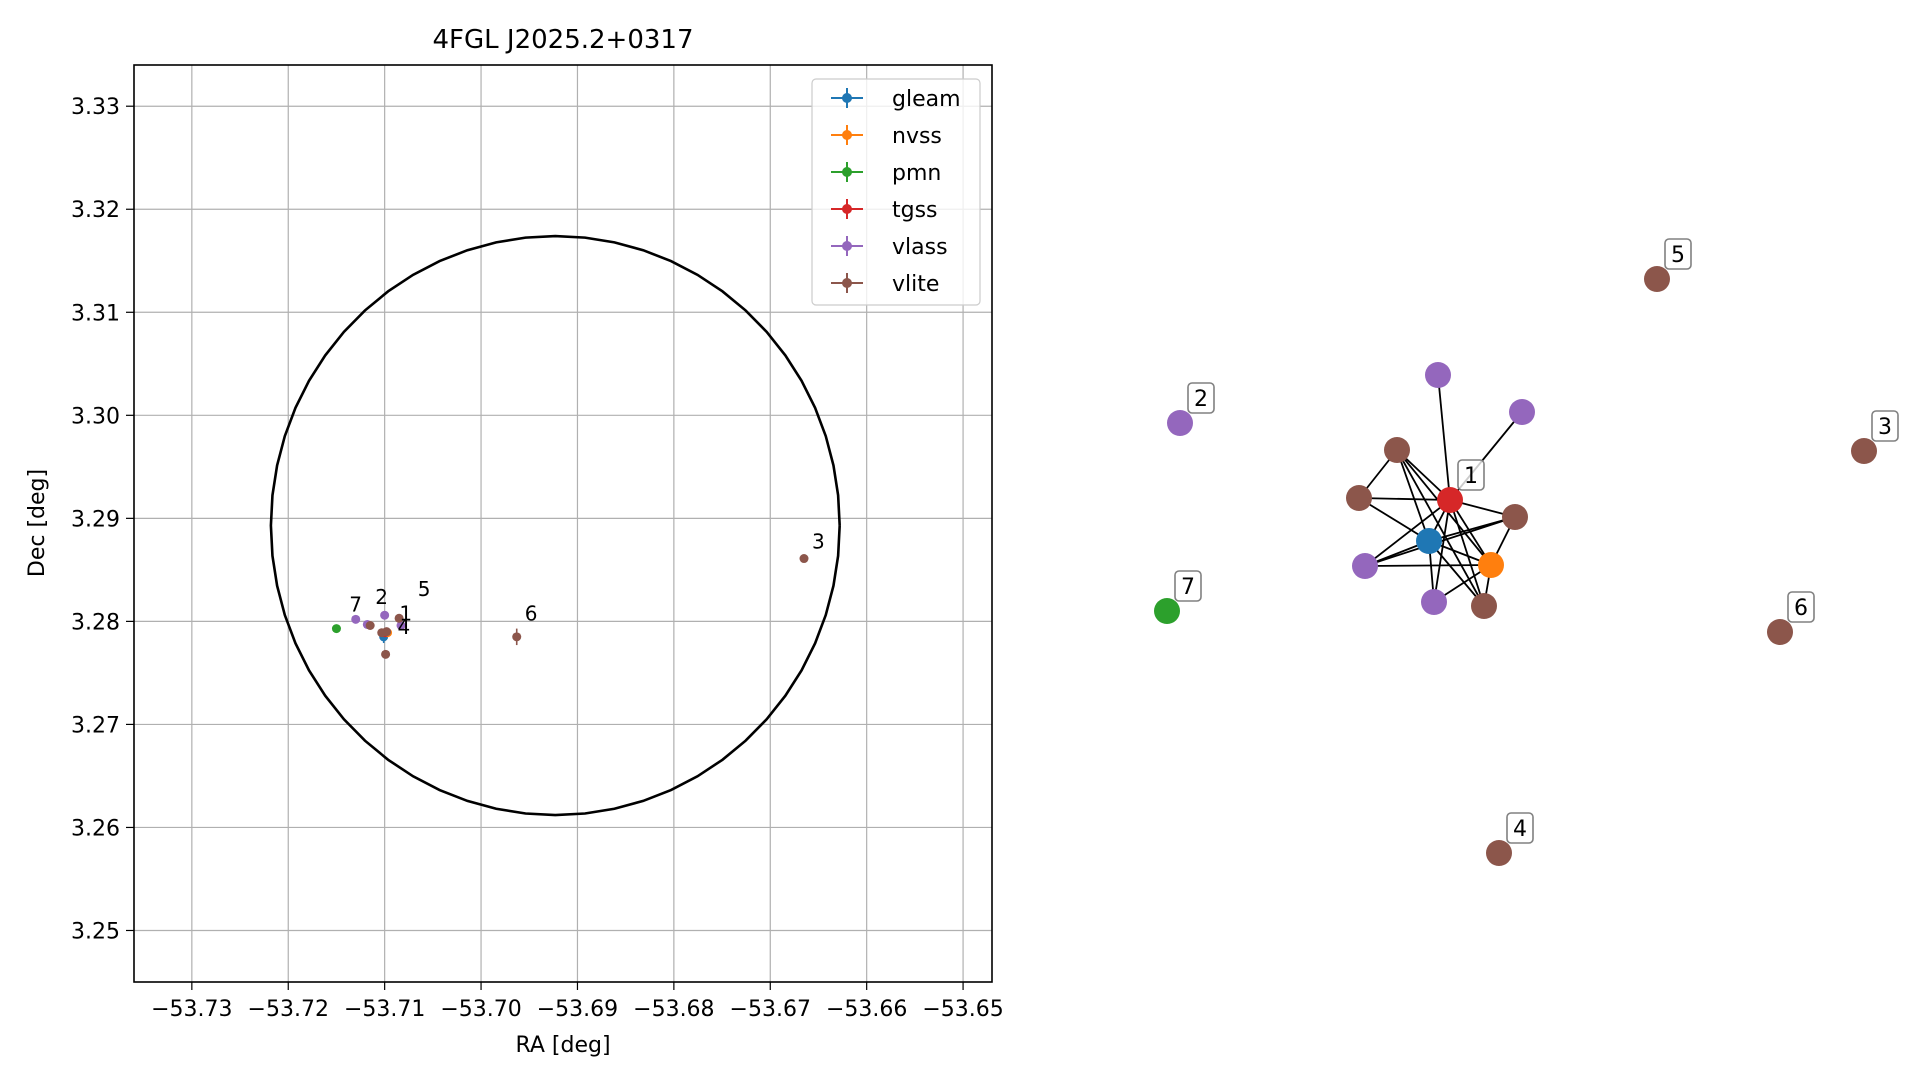 The width and height of the screenshot is (1919, 1080). Describe the element at coordinates (896, 192) in the screenshot. I see `legend: gleam nvss pmn tgss vlass vlite` at that location.